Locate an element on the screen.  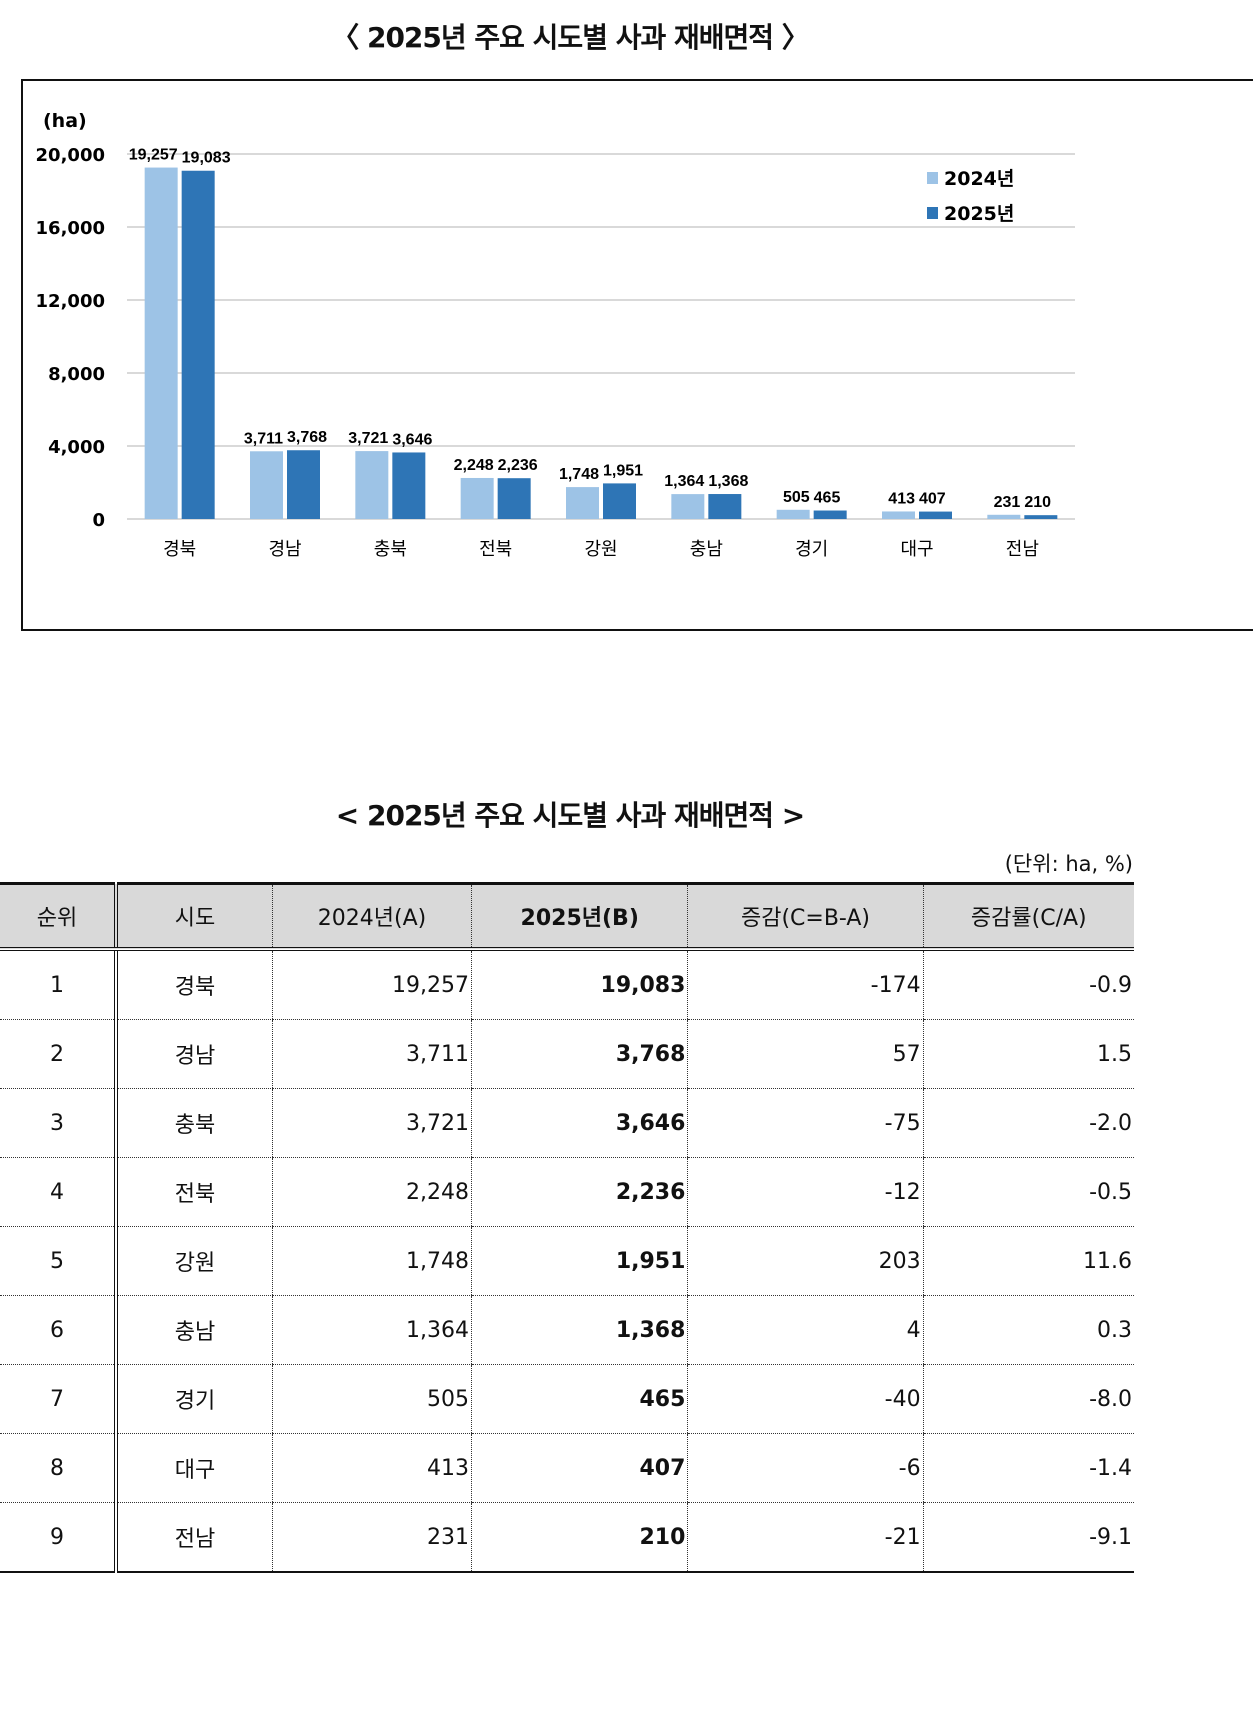
cell-2024: 413 is located at coordinates (371, 1468).